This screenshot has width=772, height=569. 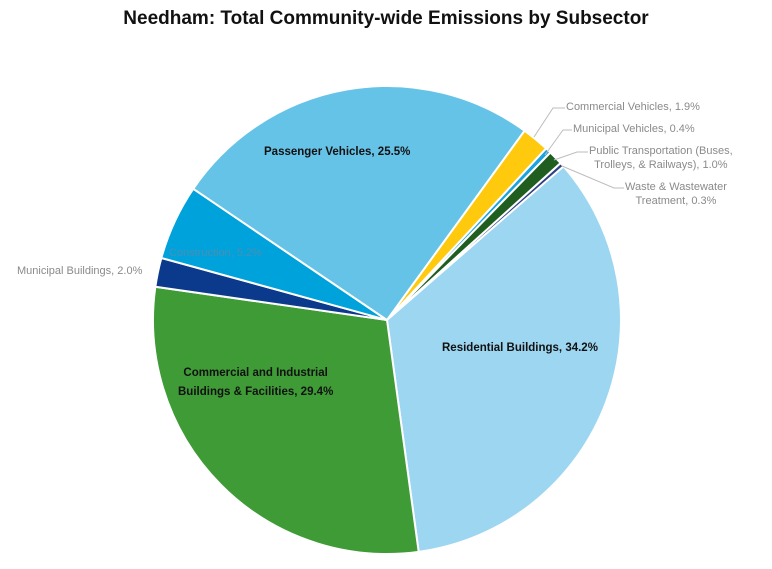 I want to click on label-line: Trolleys, & Railways), 1.0%, so click(x=661, y=165).